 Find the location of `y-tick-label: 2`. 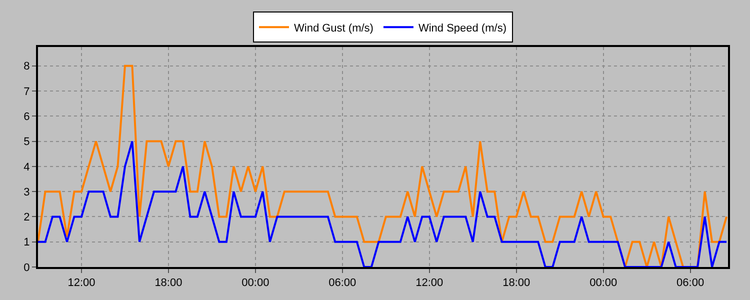

y-tick-label: 2 is located at coordinates (27, 218).